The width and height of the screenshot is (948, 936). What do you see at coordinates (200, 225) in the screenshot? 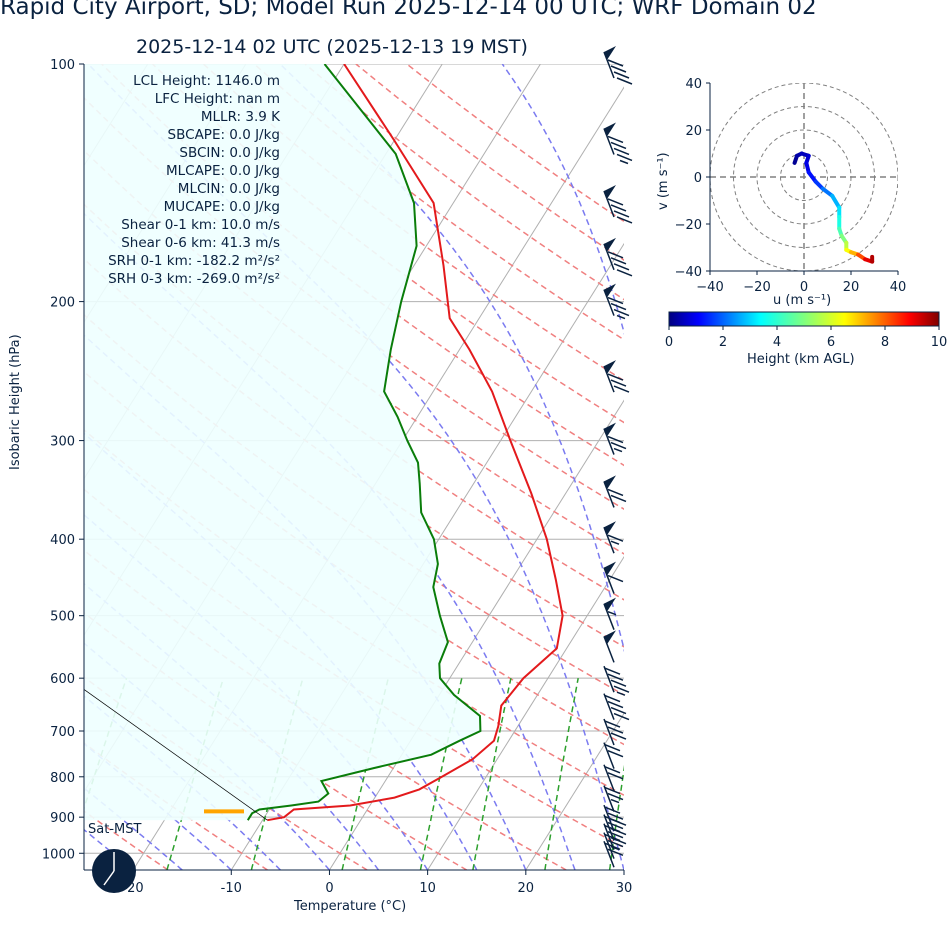
I see `param-line: Shear 0-1 km: 10.0 m/s` at bounding box center [200, 225].